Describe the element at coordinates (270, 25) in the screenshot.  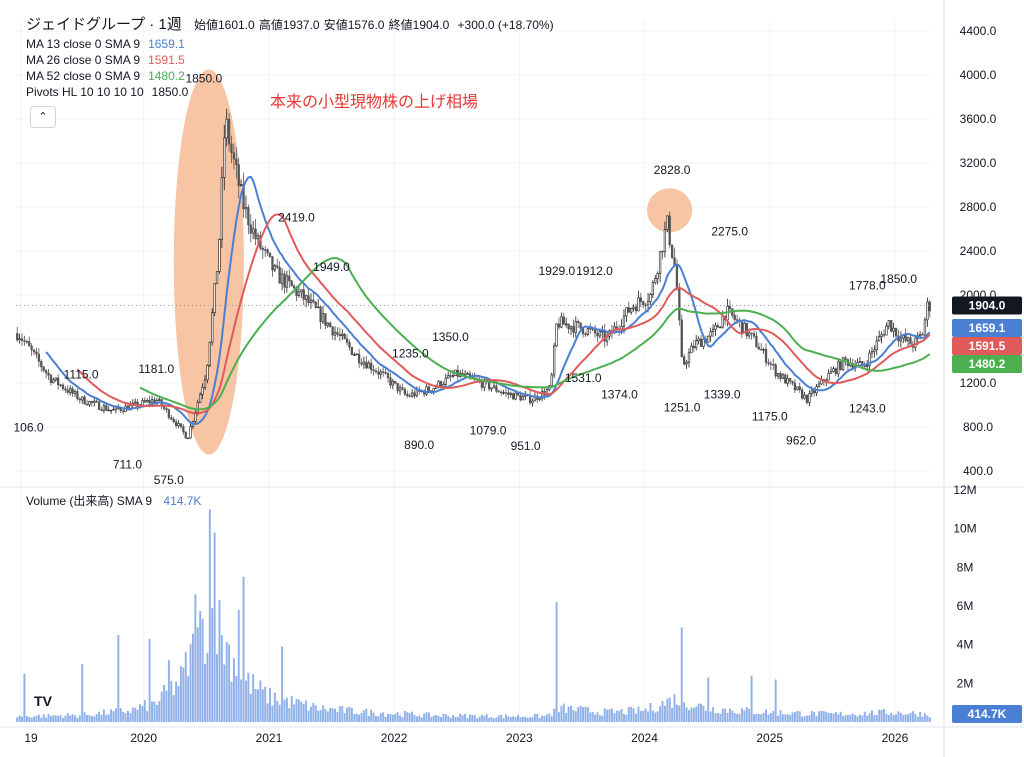
I see `ohlc-high-label: 高値` at that location.